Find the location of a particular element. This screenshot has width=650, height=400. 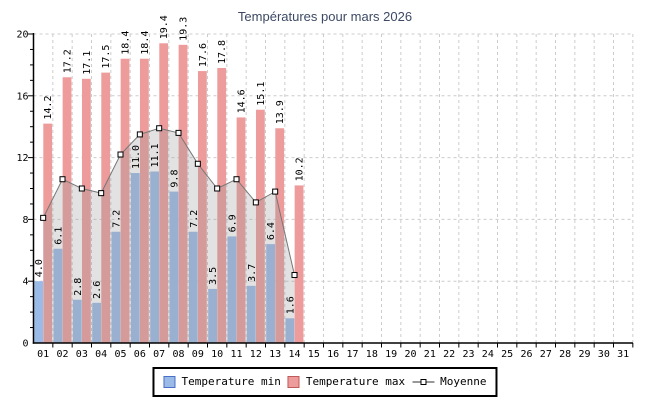

min-value-label: 6.9 is located at coordinates (232, 223).